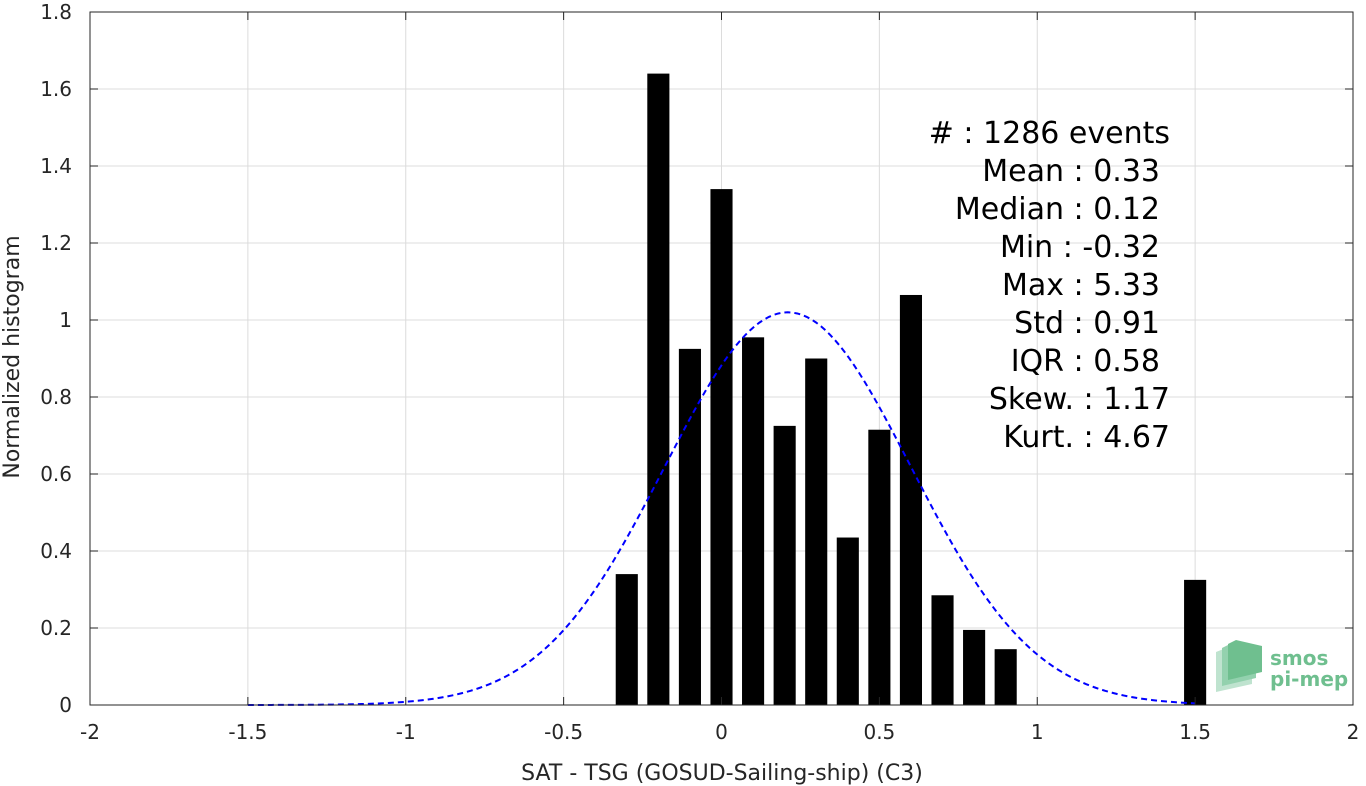  Describe the element at coordinates (56, 397) in the screenshot. I see `y-tick-label: 0.8` at that location.